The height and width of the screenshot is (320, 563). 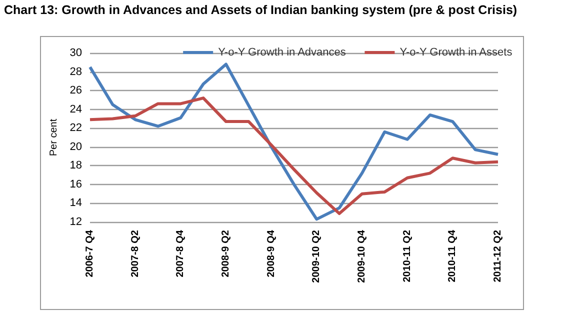 What do you see at coordinates (76, 184) in the screenshot?
I see `y-tick-label: 16` at bounding box center [76, 184].